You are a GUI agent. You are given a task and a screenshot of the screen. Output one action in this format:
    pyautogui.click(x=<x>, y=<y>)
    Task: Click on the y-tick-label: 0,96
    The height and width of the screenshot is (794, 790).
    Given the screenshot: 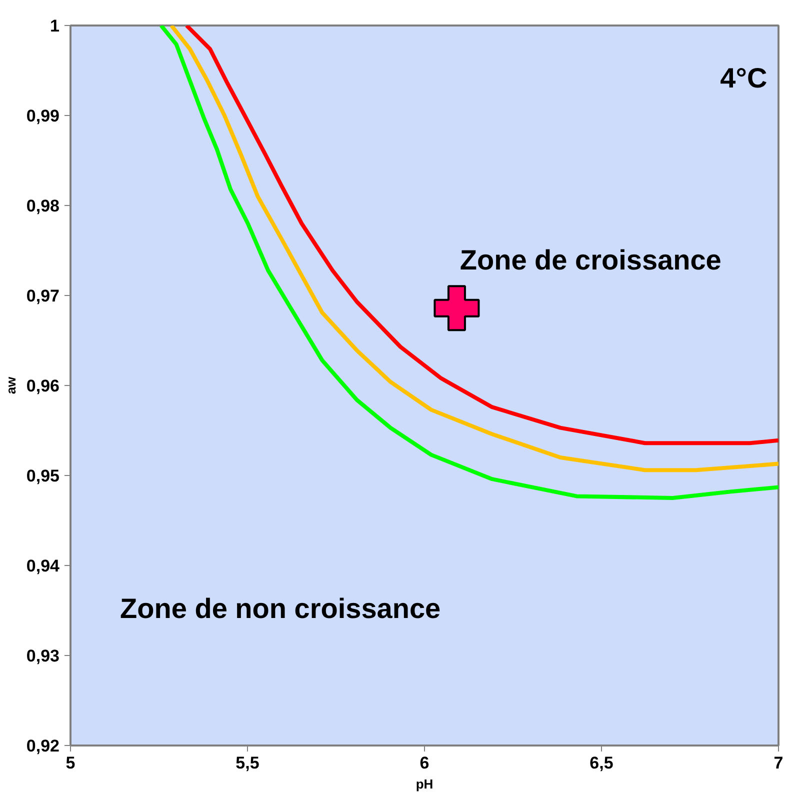 What is the action you would take?
    pyautogui.click(x=43, y=386)
    